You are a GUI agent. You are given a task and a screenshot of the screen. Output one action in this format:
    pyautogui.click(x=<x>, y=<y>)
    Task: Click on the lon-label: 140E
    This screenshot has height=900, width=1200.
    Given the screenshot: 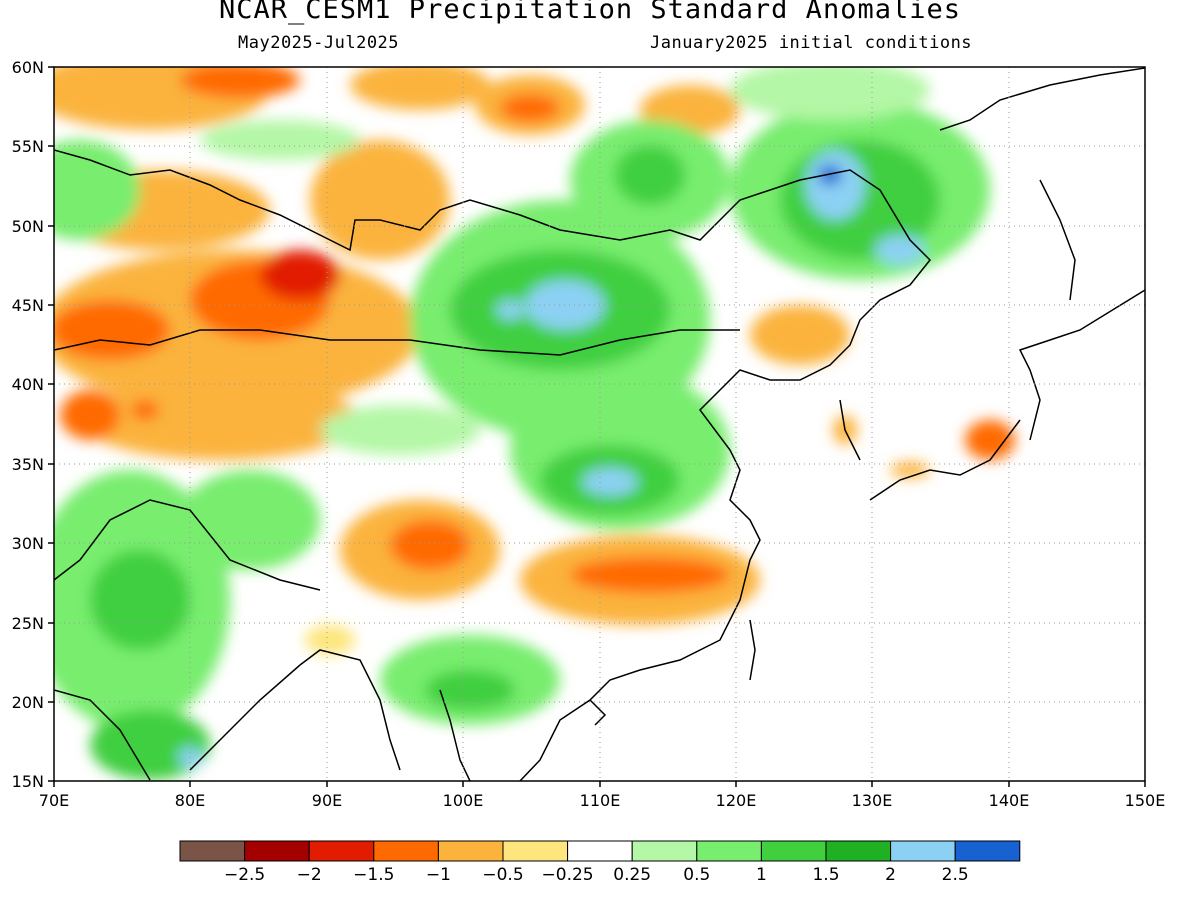 What is the action you would take?
    pyautogui.click(x=1009, y=800)
    